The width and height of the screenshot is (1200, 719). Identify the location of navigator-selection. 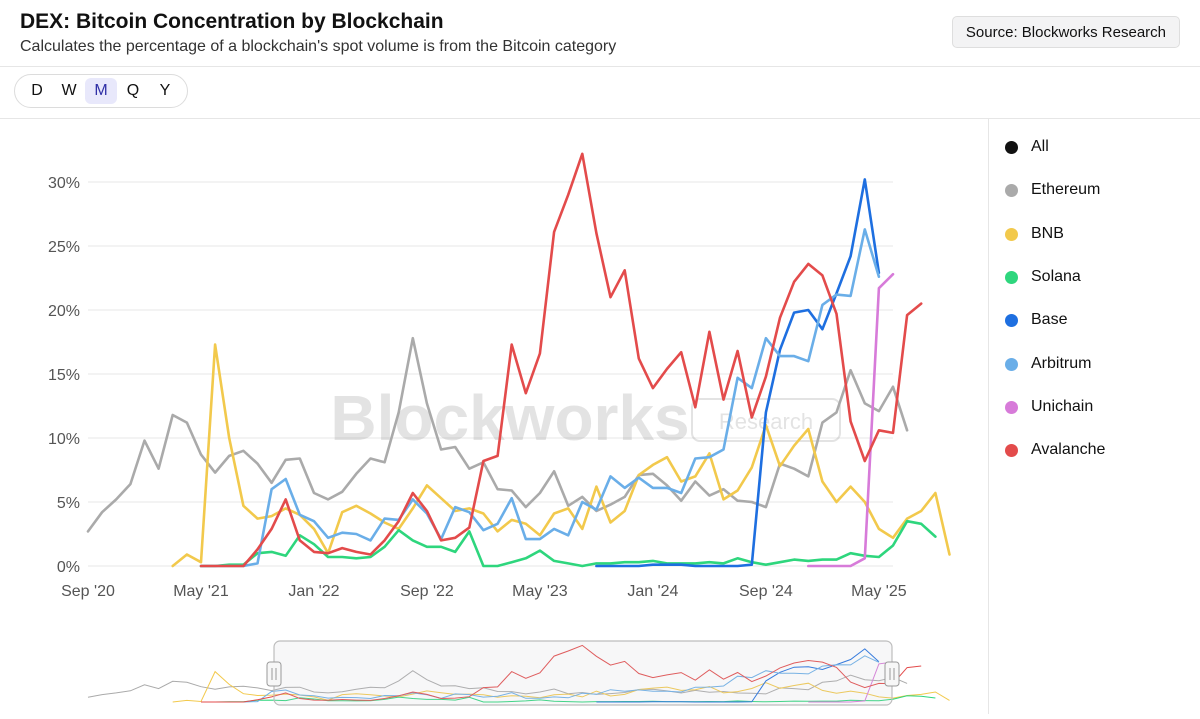
(583, 673).